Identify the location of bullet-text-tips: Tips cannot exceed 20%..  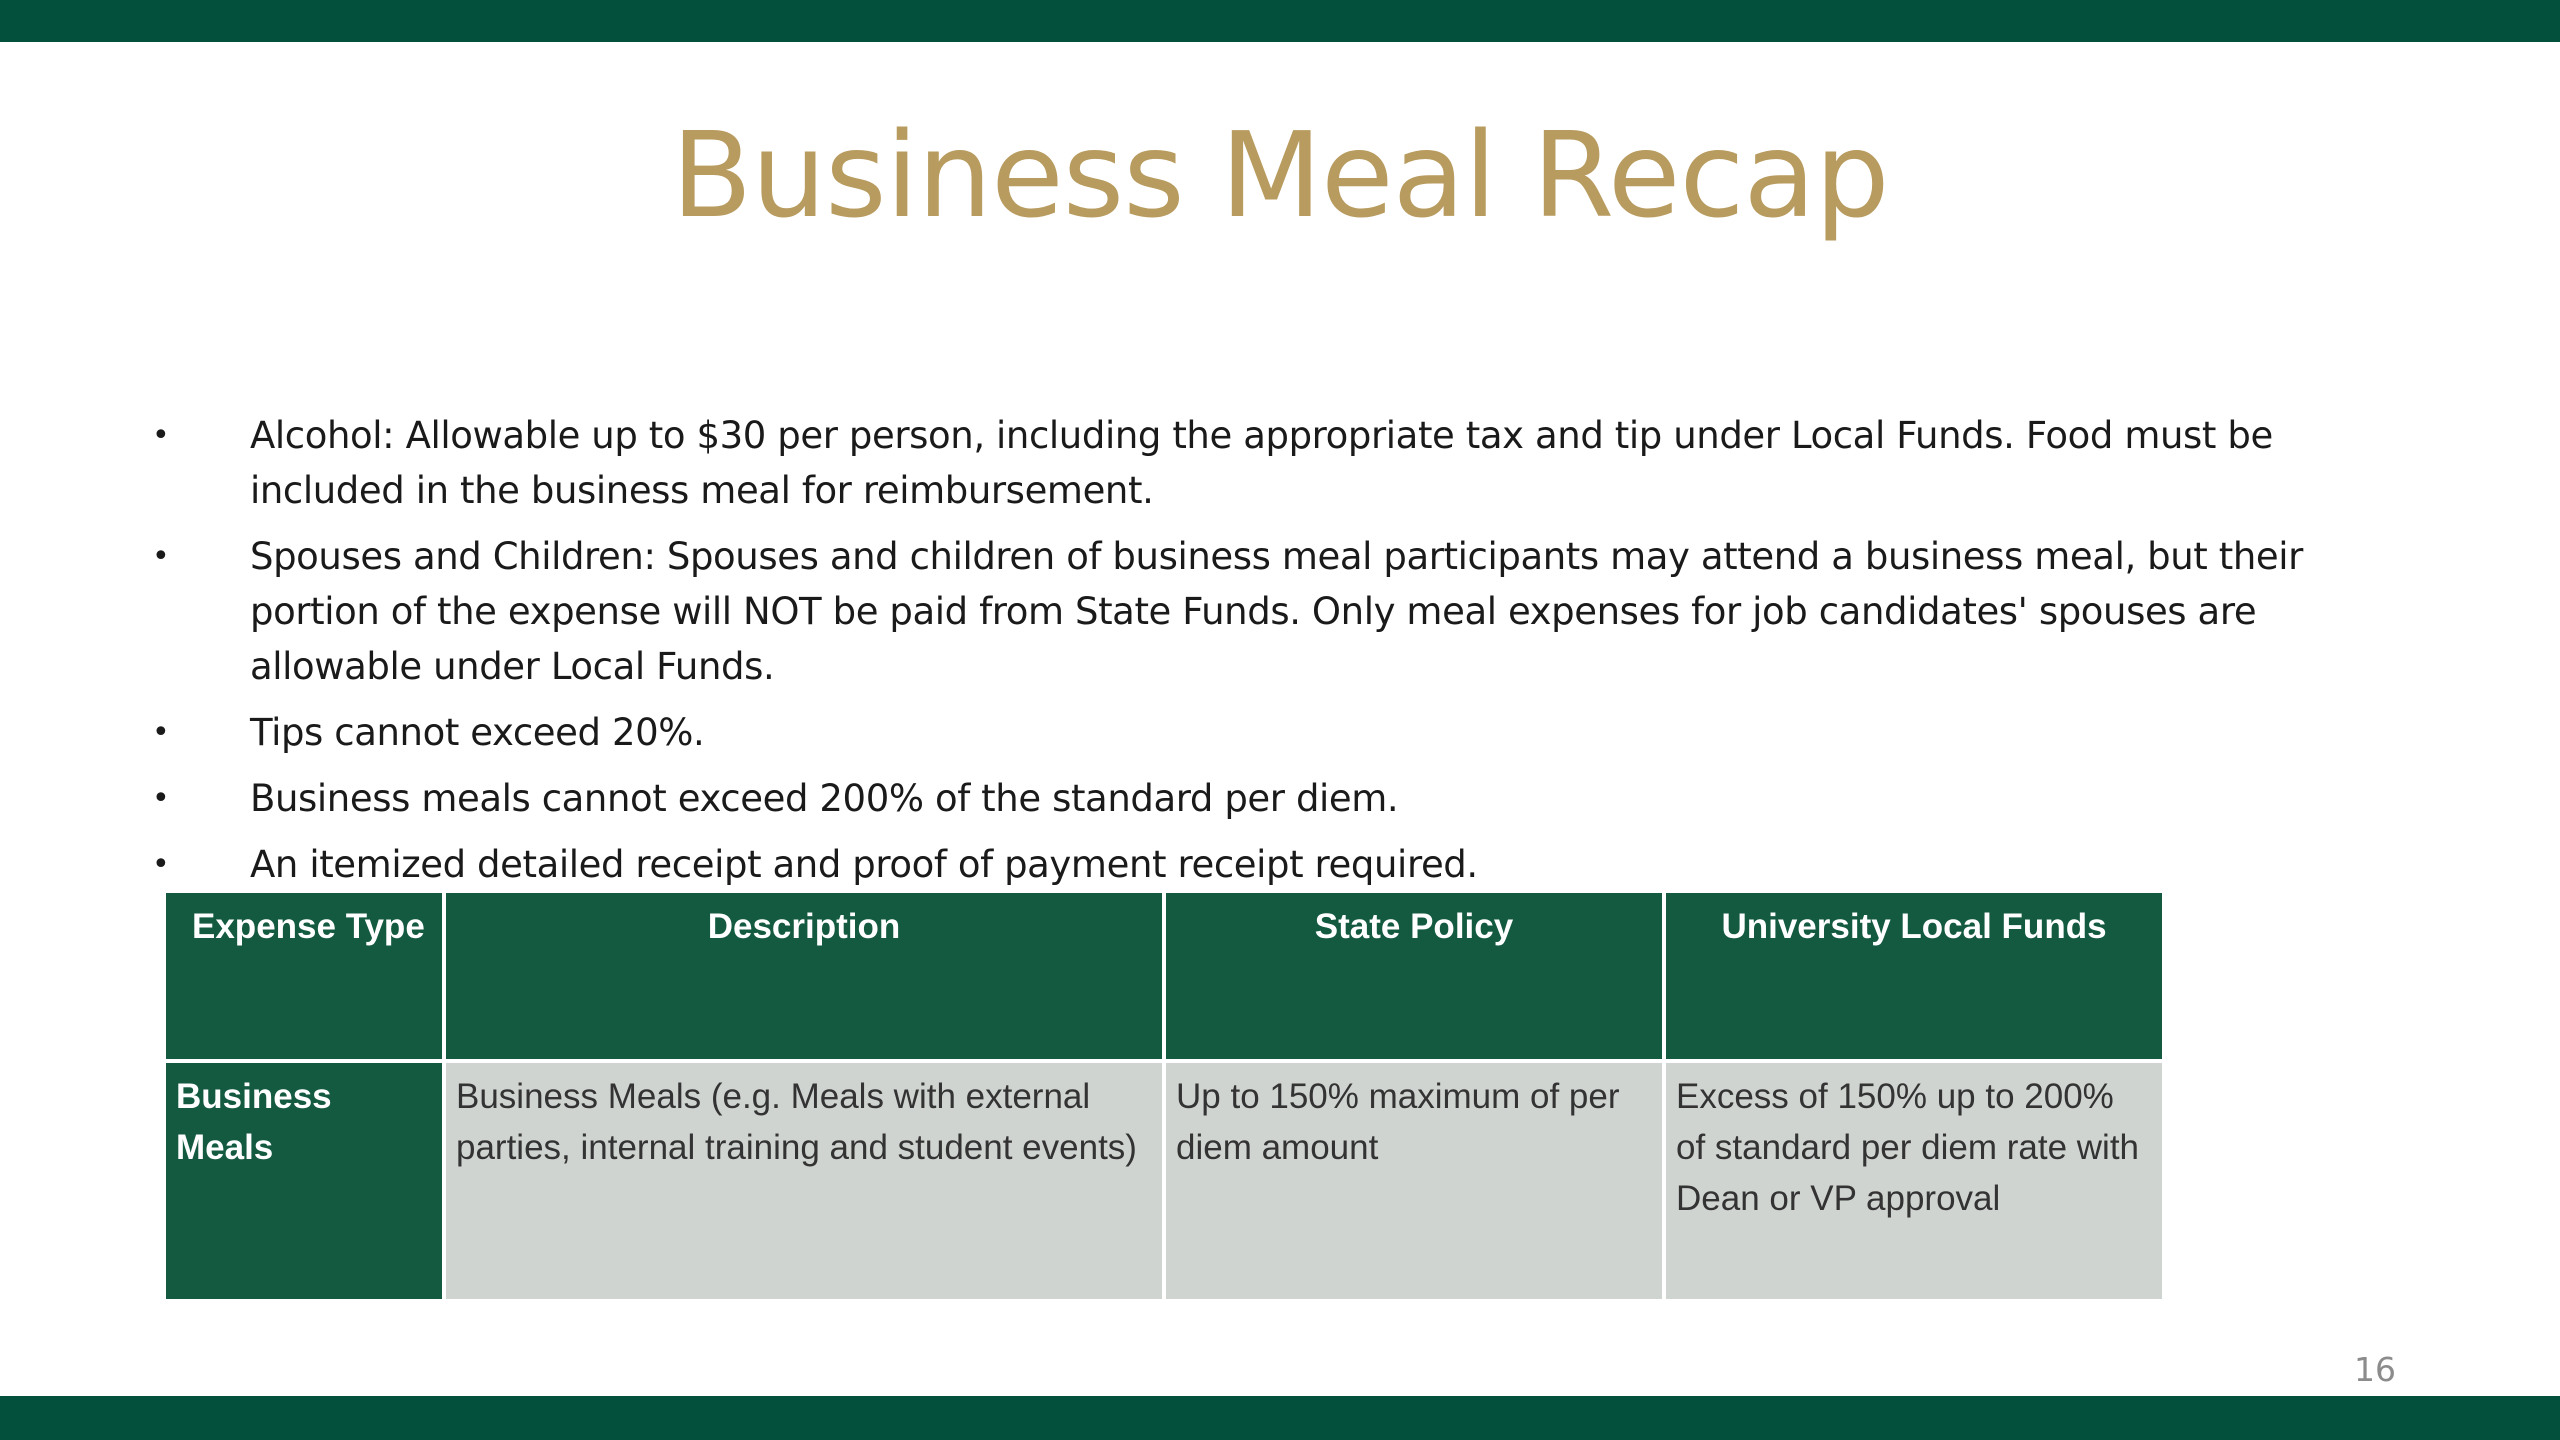
(477, 732).